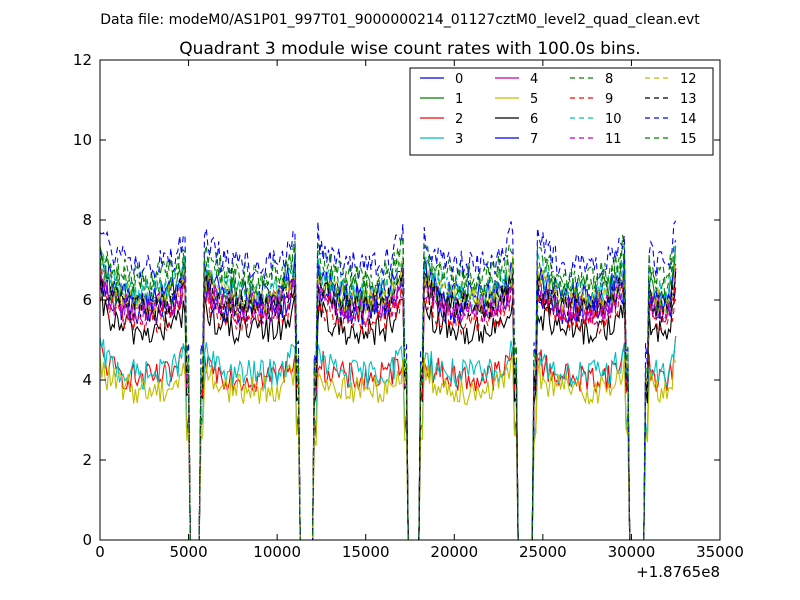 The image size is (800, 600). Describe the element at coordinates (188, 552) in the screenshot. I see `x-tick-label: 5000` at that location.